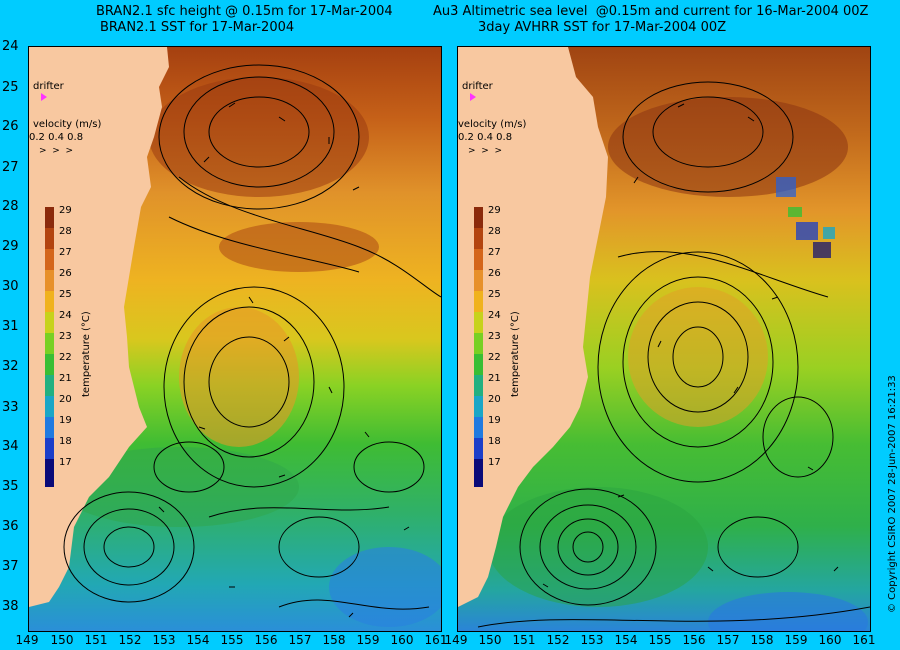 This screenshot has height=650, width=900. What do you see at coordinates (10, 526) in the screenshot?
I see `y-tick-label: 36` at bounding box center [10, 526].